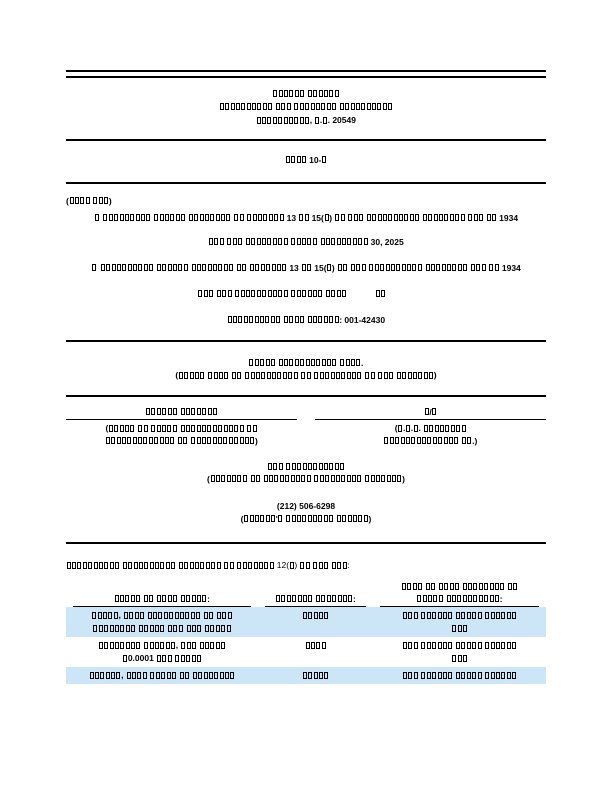 The height and width of the screenshot is (792, 612). What do you see at coordinates (181, 428) in the screenshot?
I see `state-caption-line-1: (` at bounding box center [181, 428].